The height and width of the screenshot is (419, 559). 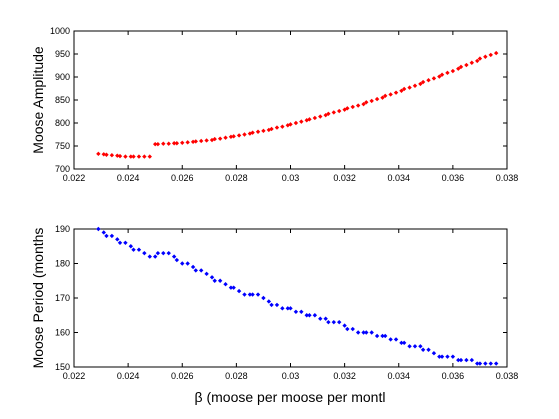 What do you see at coordinates (128, 376) in the screenshot?
I see `period-x-tick-label: 0.024` at bounding box center [128, 376].